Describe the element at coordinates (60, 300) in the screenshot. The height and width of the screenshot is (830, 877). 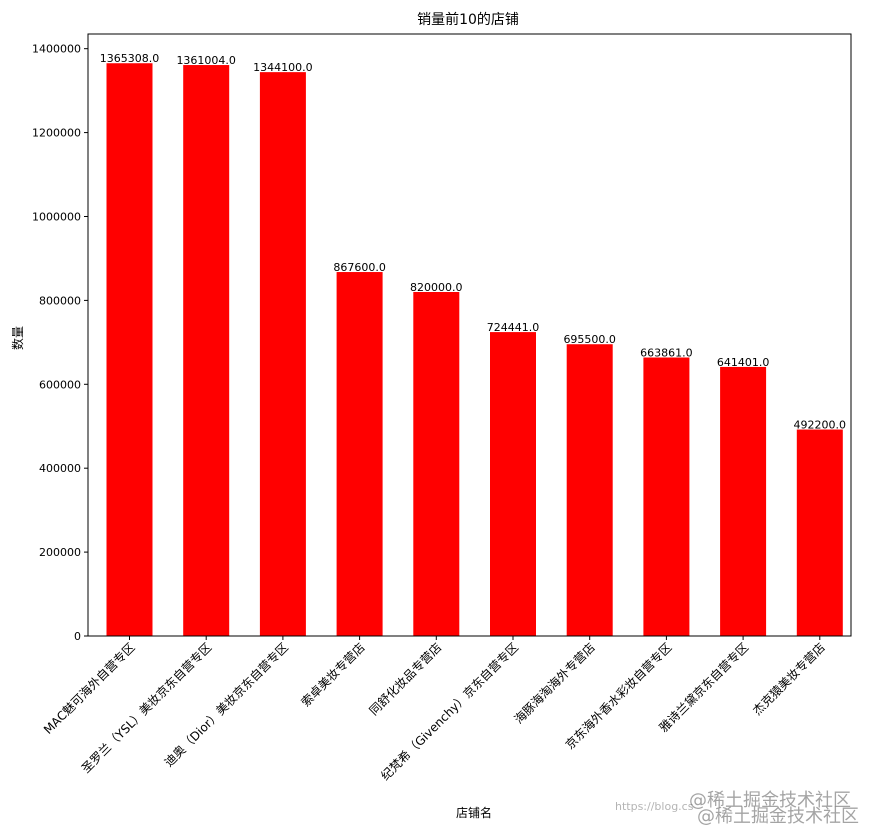
I see `y-tick-label: 800000` at that location.